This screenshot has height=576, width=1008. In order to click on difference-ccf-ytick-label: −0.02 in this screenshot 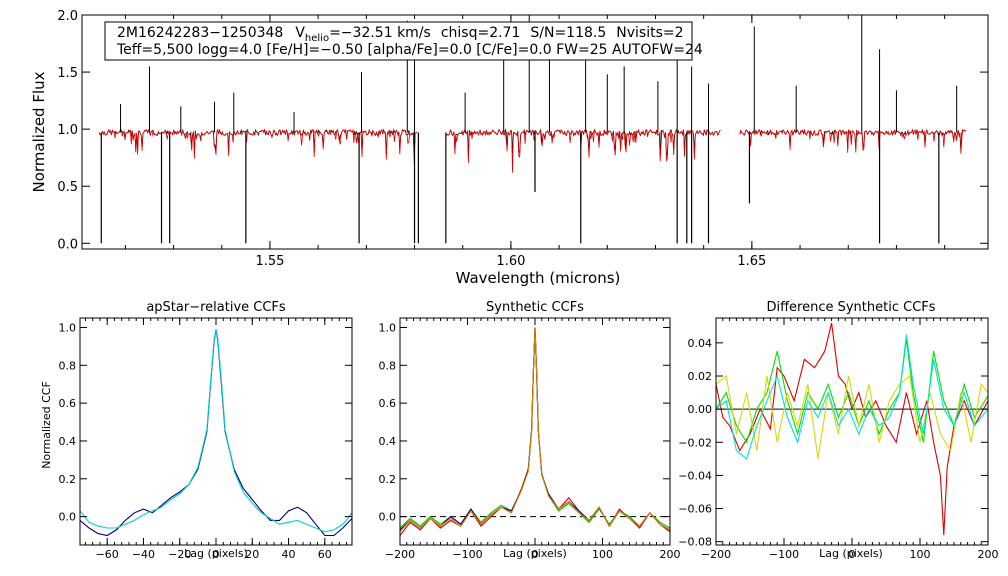, I will do `click(695, 442)`.